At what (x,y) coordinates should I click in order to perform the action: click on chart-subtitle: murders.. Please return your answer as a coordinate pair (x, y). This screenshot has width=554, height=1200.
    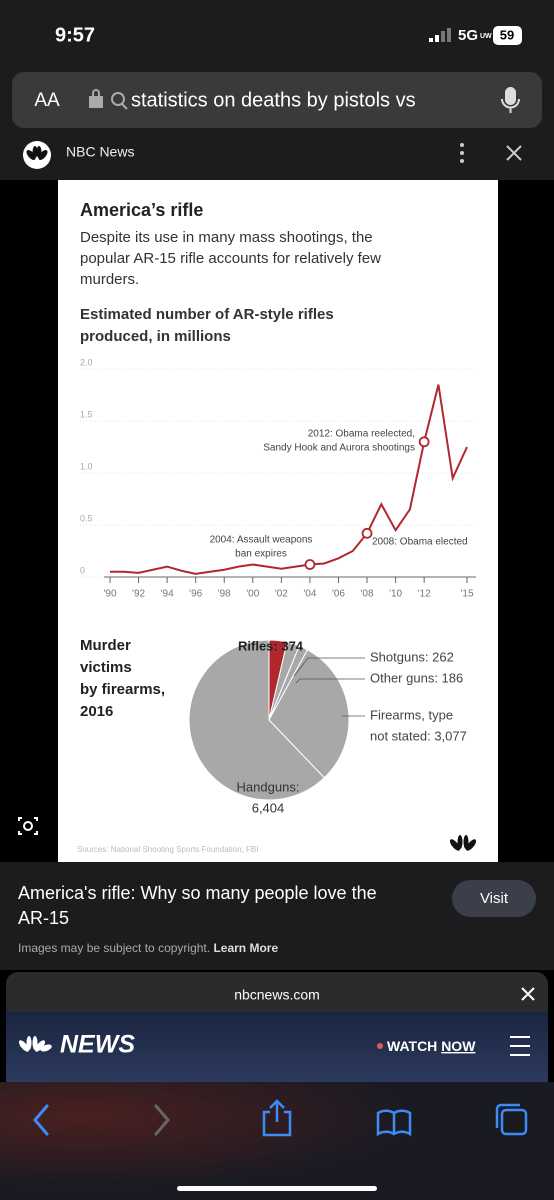
    Looking at the image, I should click on (109, 279).